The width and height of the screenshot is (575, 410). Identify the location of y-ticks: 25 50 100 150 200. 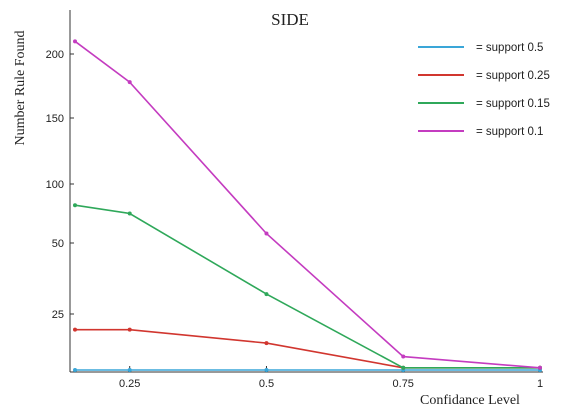
(60, 185).